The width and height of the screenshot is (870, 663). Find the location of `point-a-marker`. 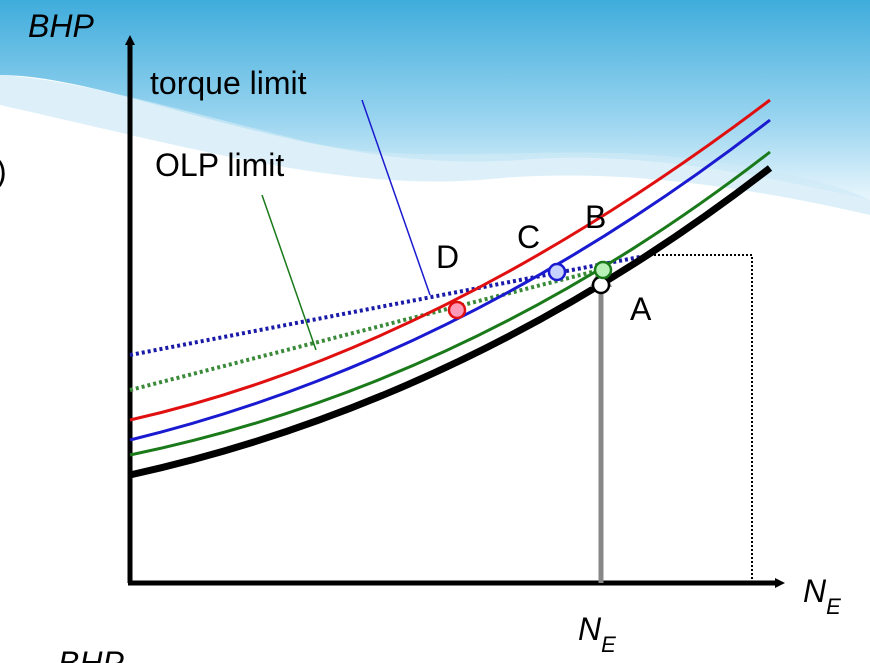

point-a-marker is located at coordinates (601, 285).